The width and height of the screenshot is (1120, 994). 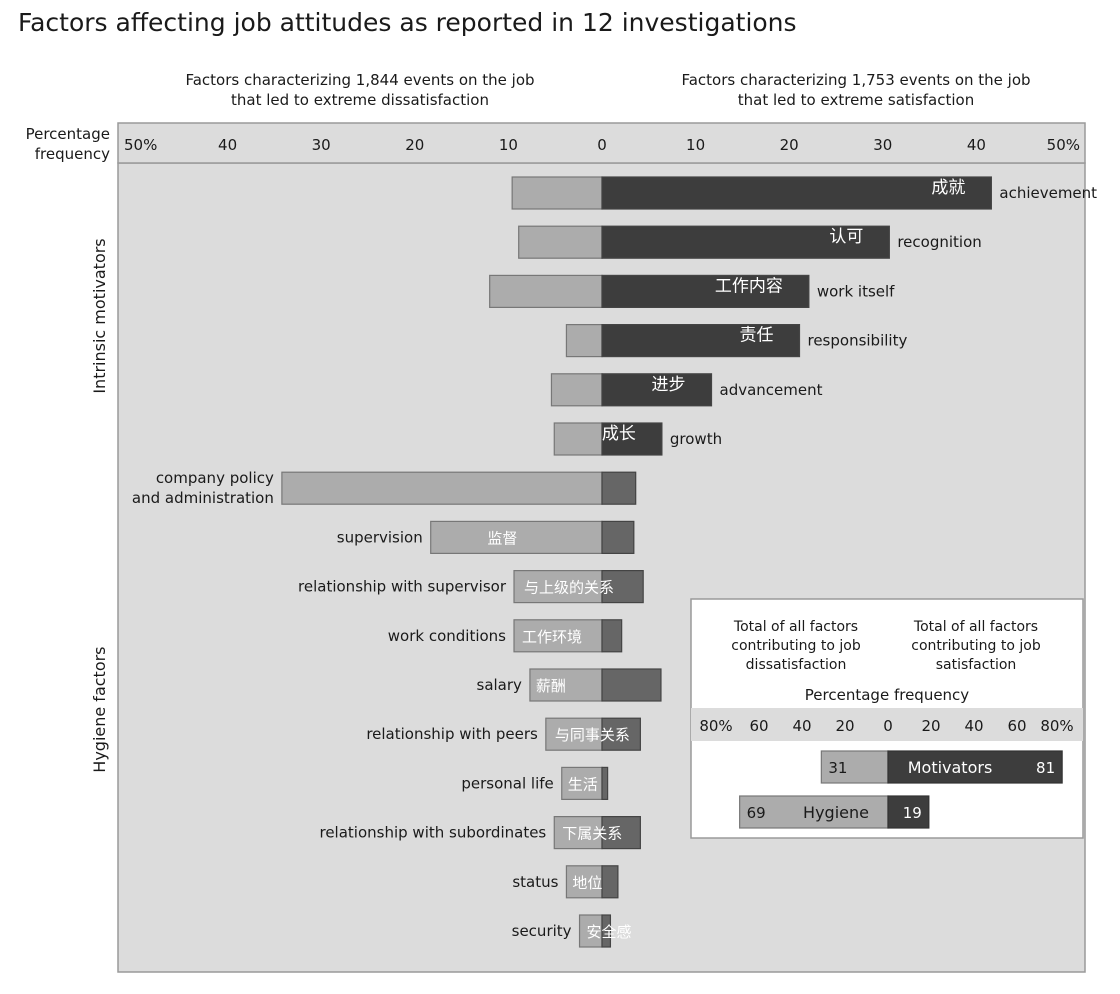 What do you see at coordinates (950, 767) in the screenshot?
I see `inset-bar-label: Motivators` at bounding box center [950, 767].